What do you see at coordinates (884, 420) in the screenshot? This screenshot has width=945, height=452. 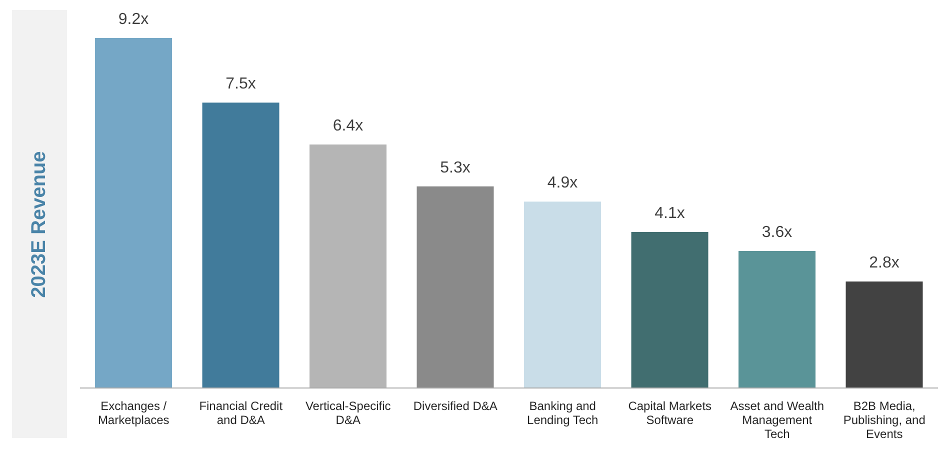 I see `x-tick-label: B2B Media, Publishing, and Events` at bounding box center [884, 420].